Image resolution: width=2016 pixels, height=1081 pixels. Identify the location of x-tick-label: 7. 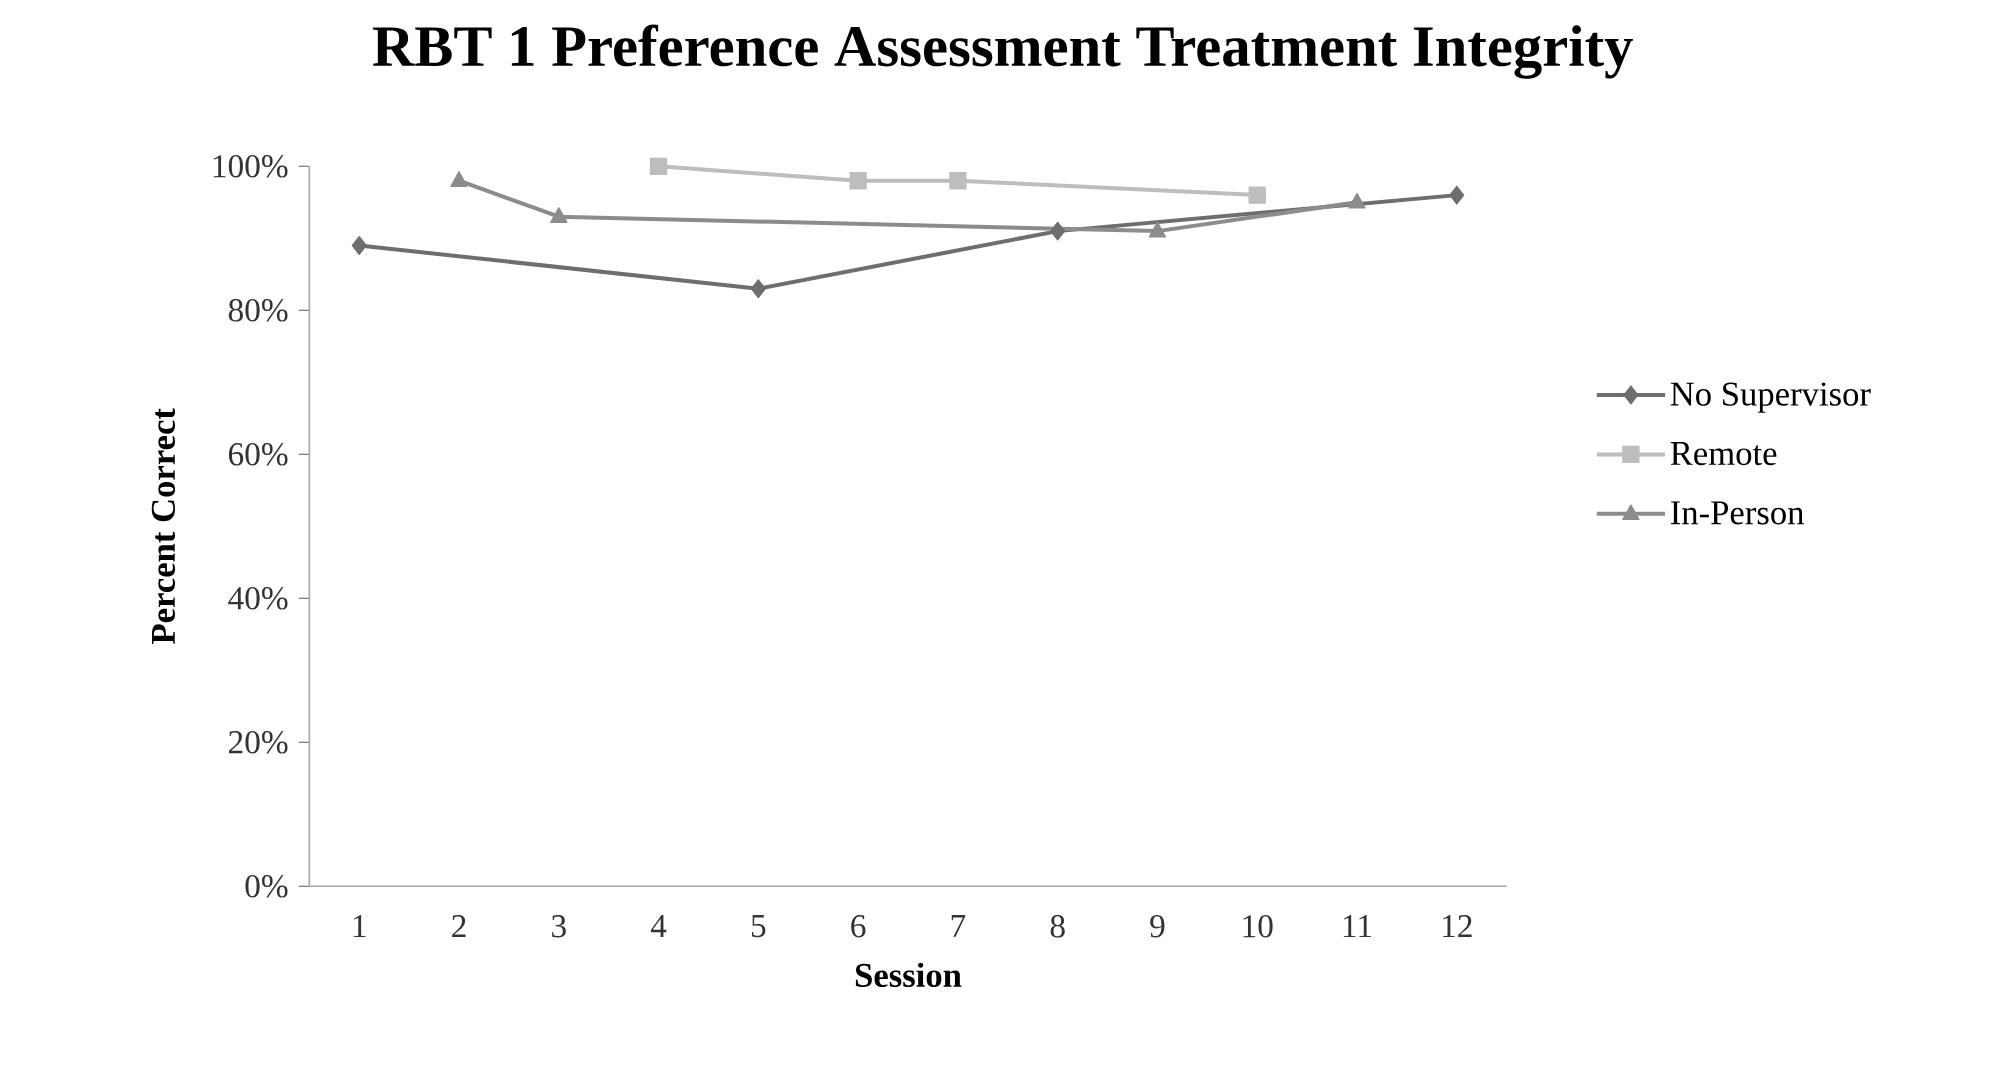
(958, 926).